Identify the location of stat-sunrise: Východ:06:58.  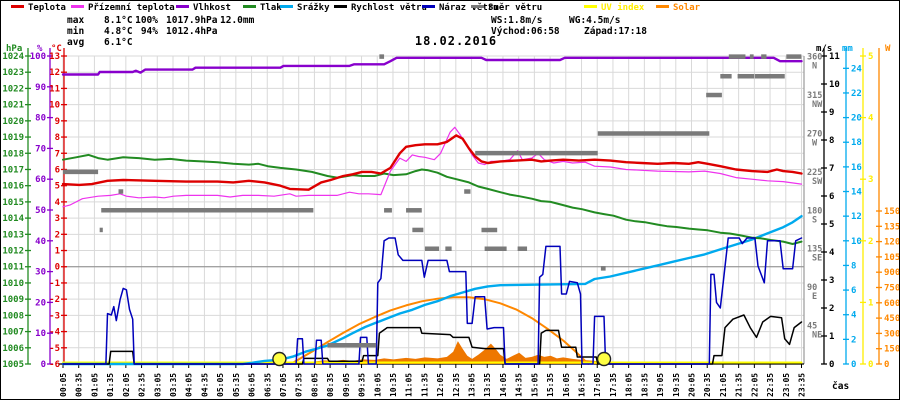
(525, 31).